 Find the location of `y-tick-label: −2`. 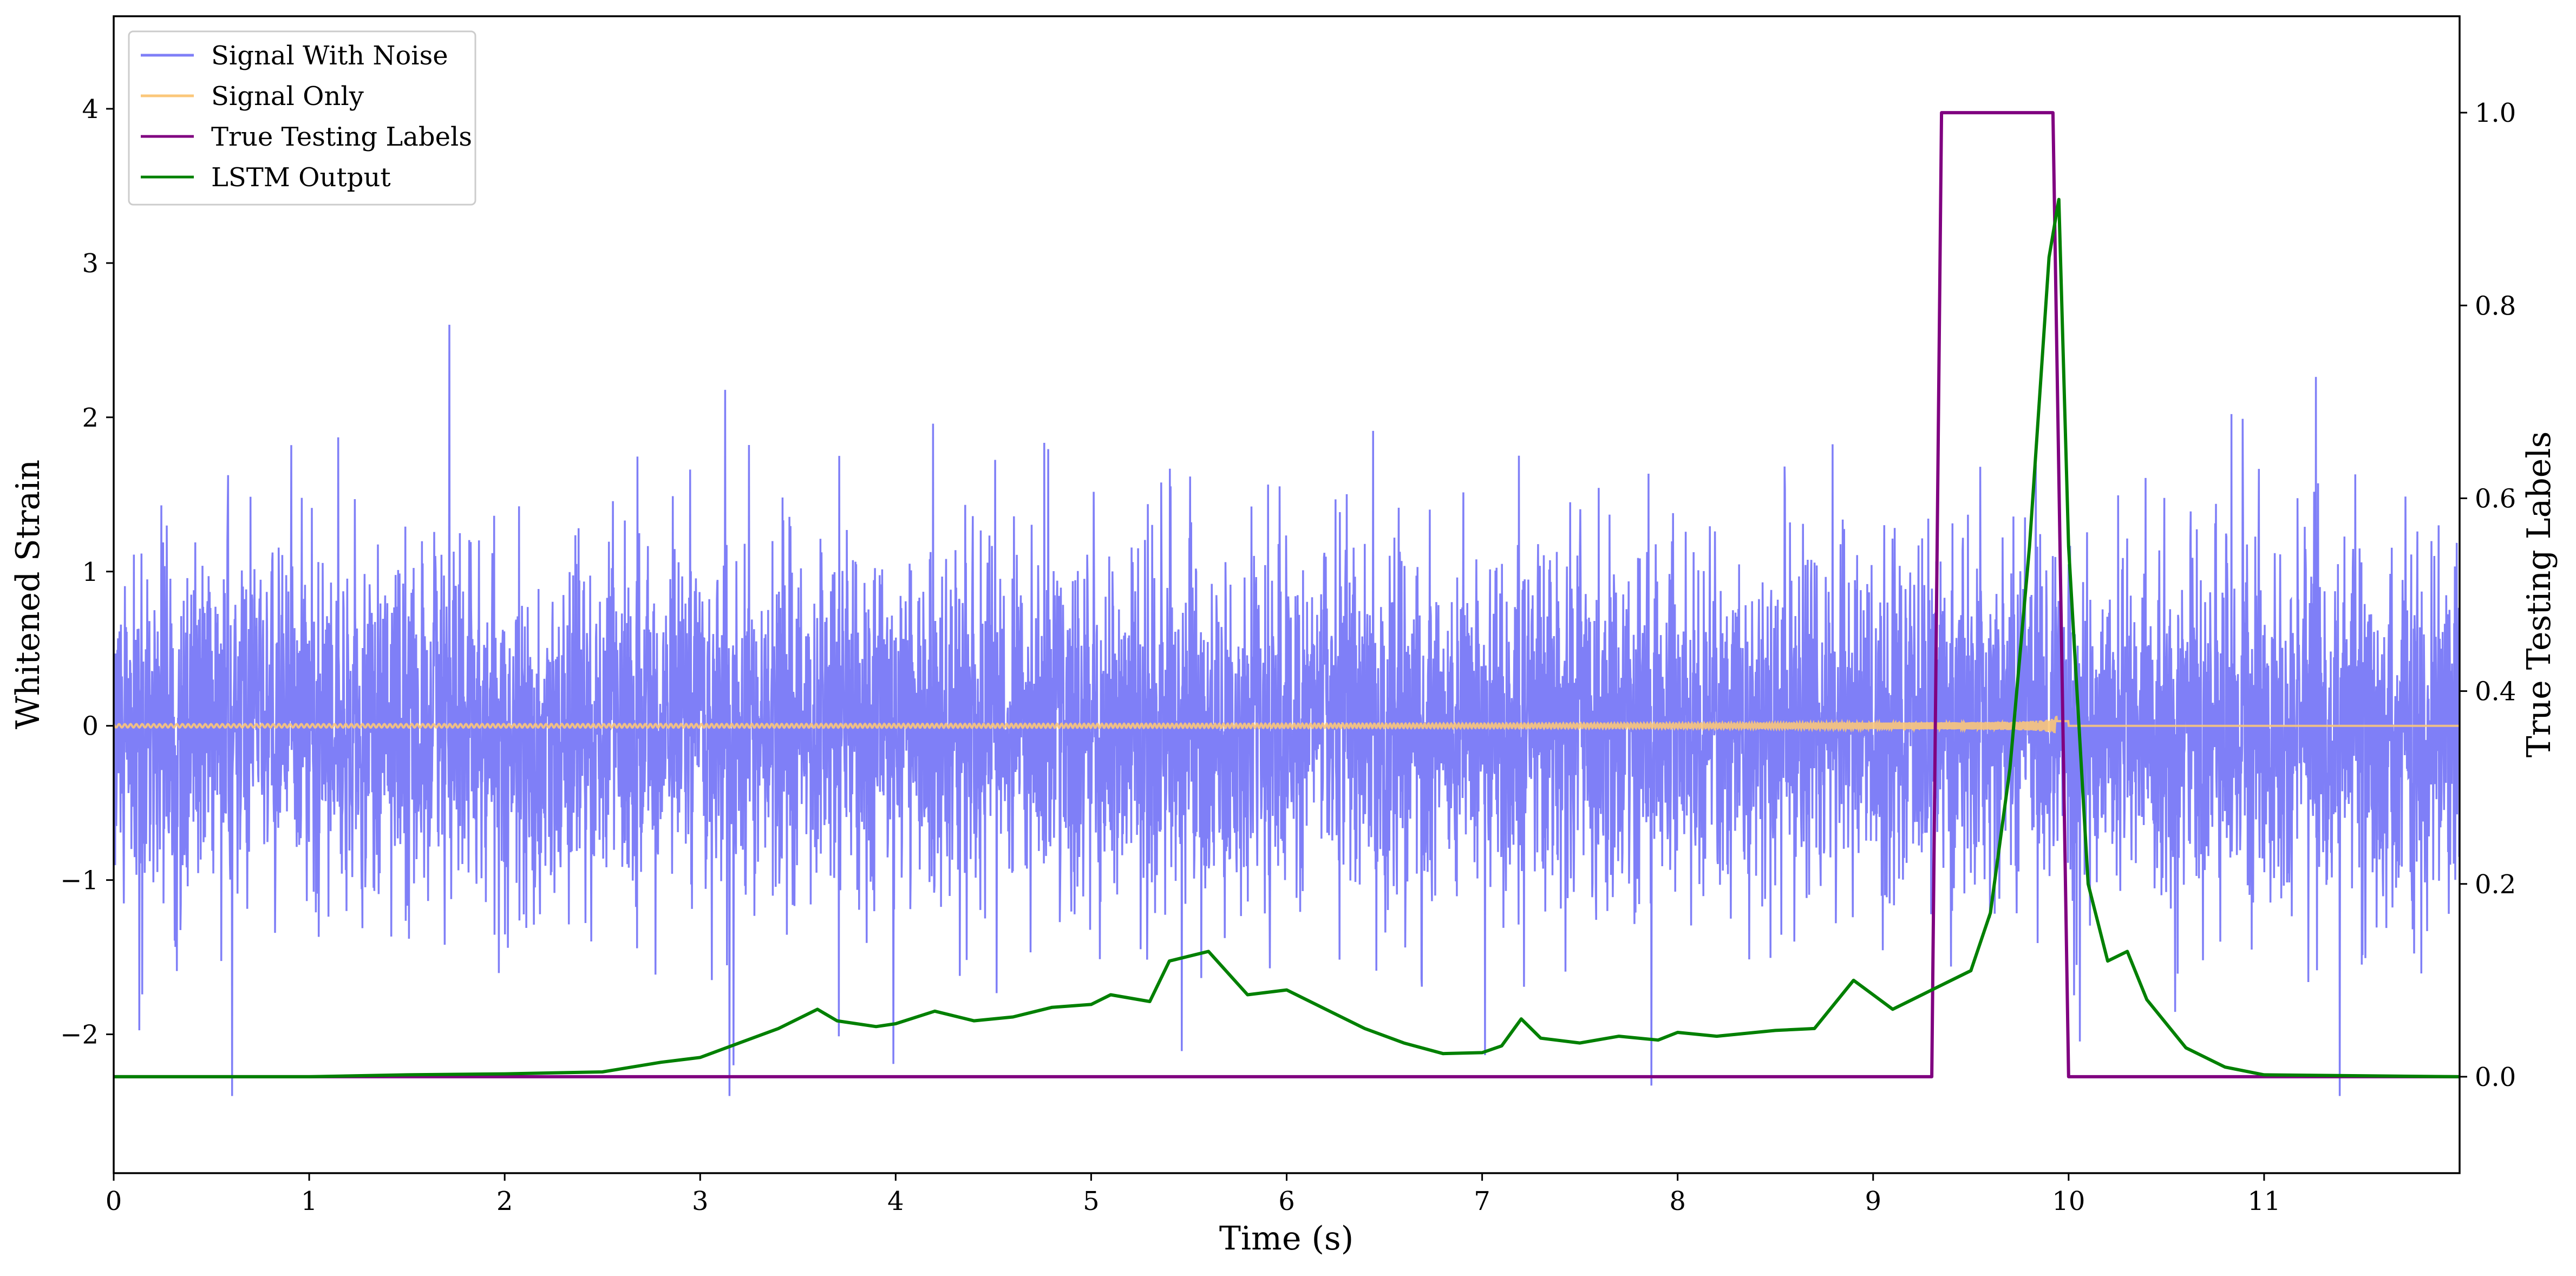

y-tick-label: −2 is located at coordinates (79, 1035).